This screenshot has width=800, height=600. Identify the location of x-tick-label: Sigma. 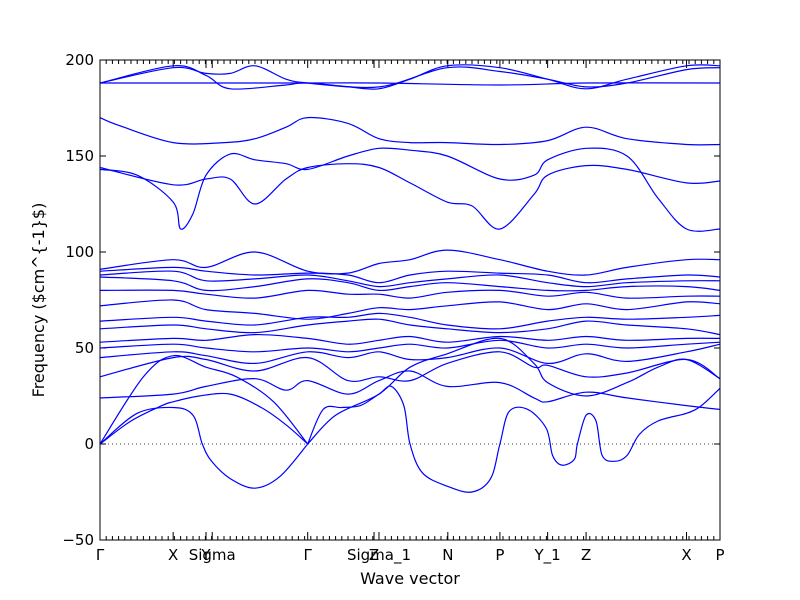
(212, 555).